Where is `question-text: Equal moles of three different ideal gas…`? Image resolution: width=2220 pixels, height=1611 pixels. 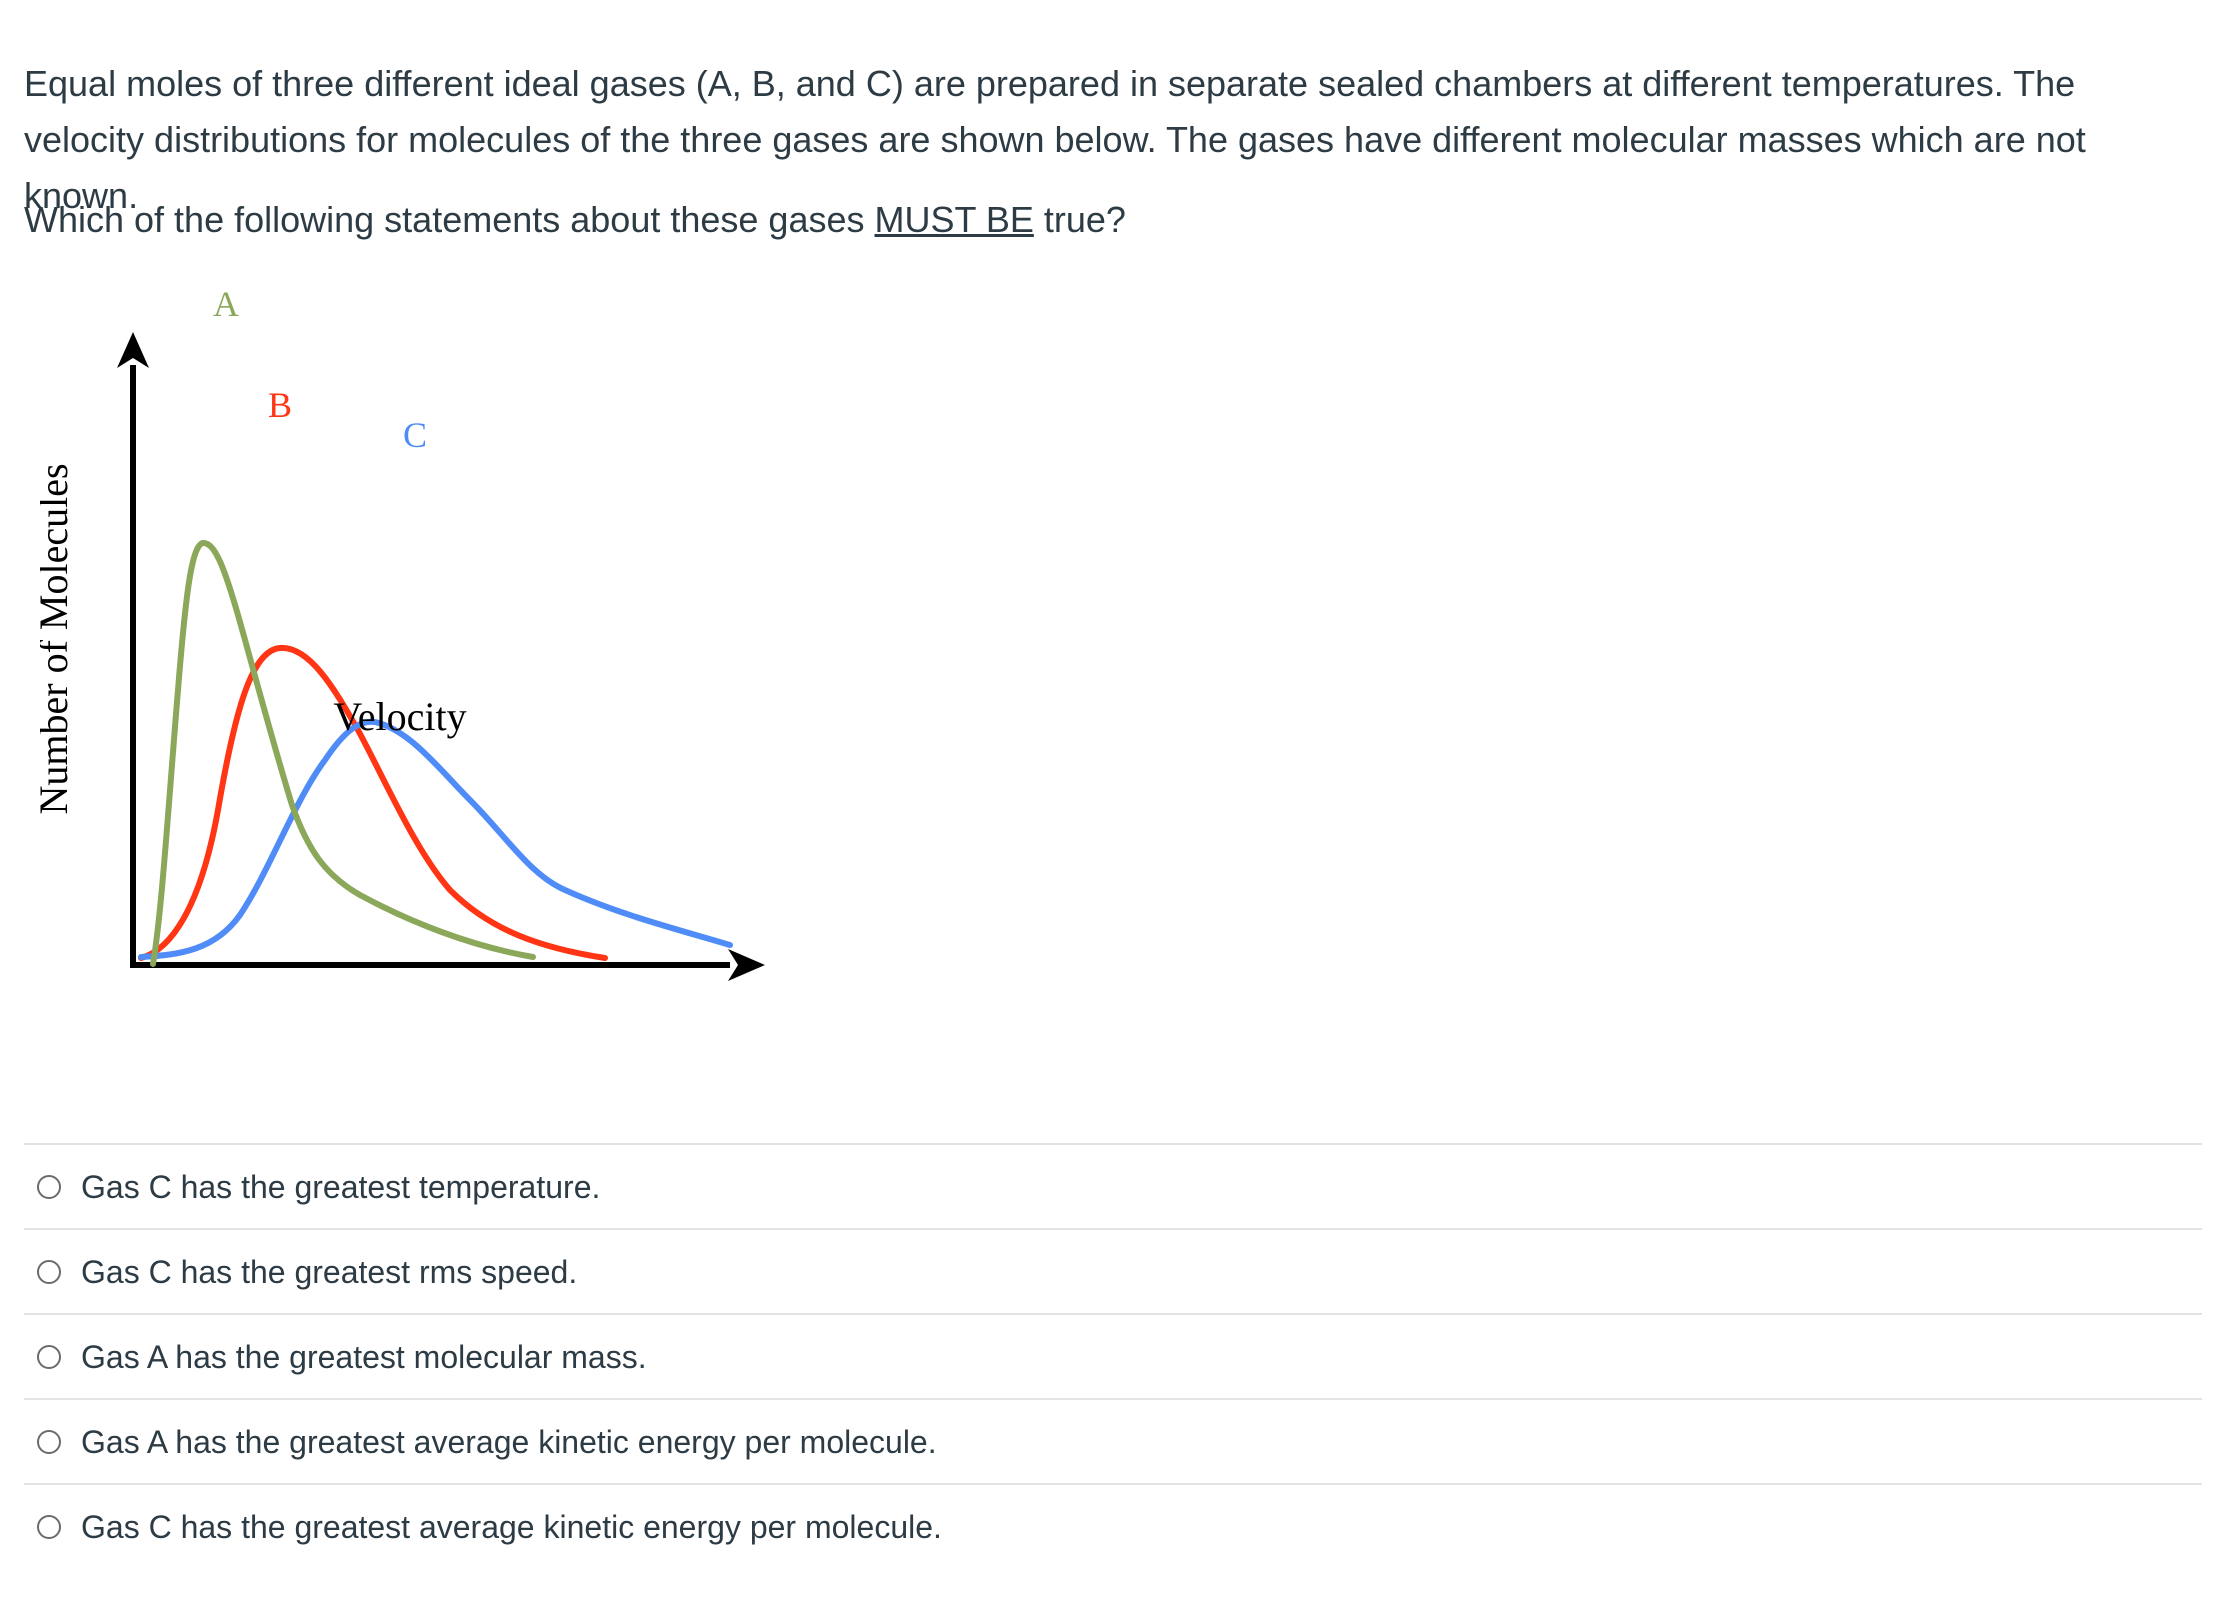 question-text: Equal moles of three different ideal gas… is located at coordinates (1055, 139).